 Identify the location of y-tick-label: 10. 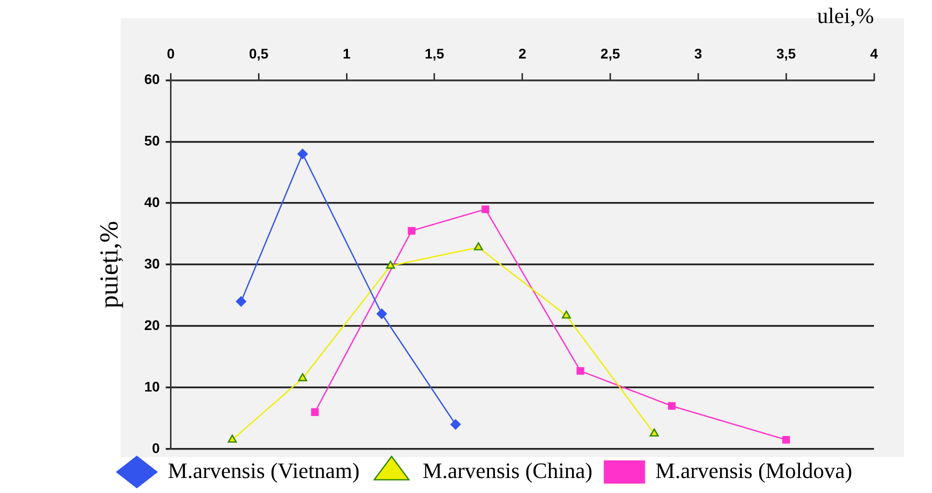
(152, 386).